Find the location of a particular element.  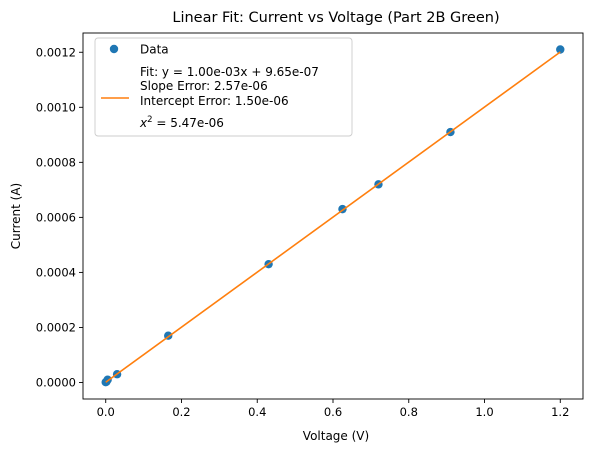

y-tick-label: 0.0008 is located at coordinates (56, 162).